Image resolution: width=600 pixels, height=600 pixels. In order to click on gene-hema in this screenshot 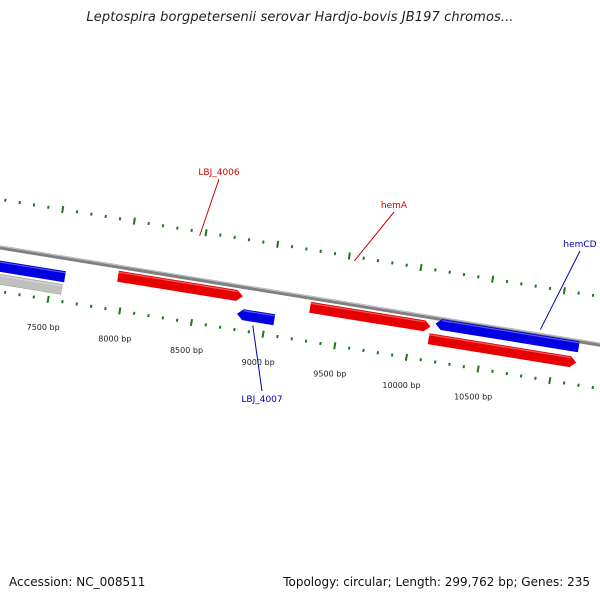, I will do `click(370, 316)`.